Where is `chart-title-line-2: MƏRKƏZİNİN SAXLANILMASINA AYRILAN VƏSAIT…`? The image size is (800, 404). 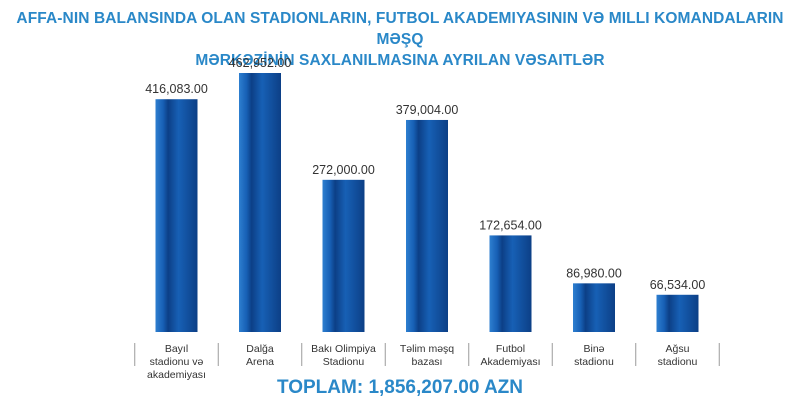 chart-title-line-2: MƏRKƏZİNİN SAXLANILMASINA AYRILAN VƏSAIT… is located at coordinates (400, 60).